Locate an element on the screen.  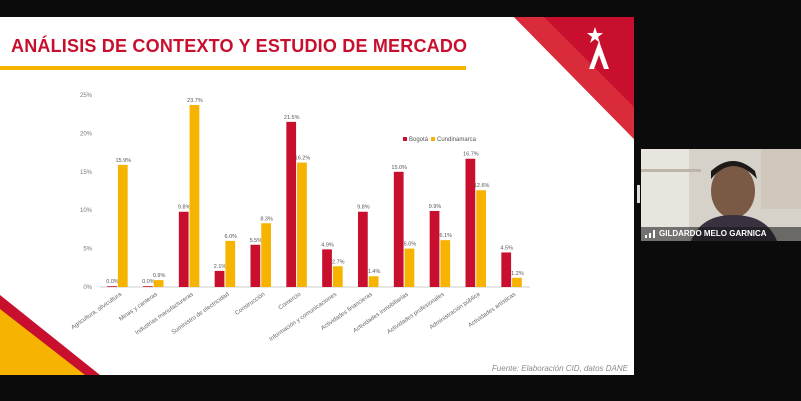
data-label: 4.9% is located at coordinates (327, 245).